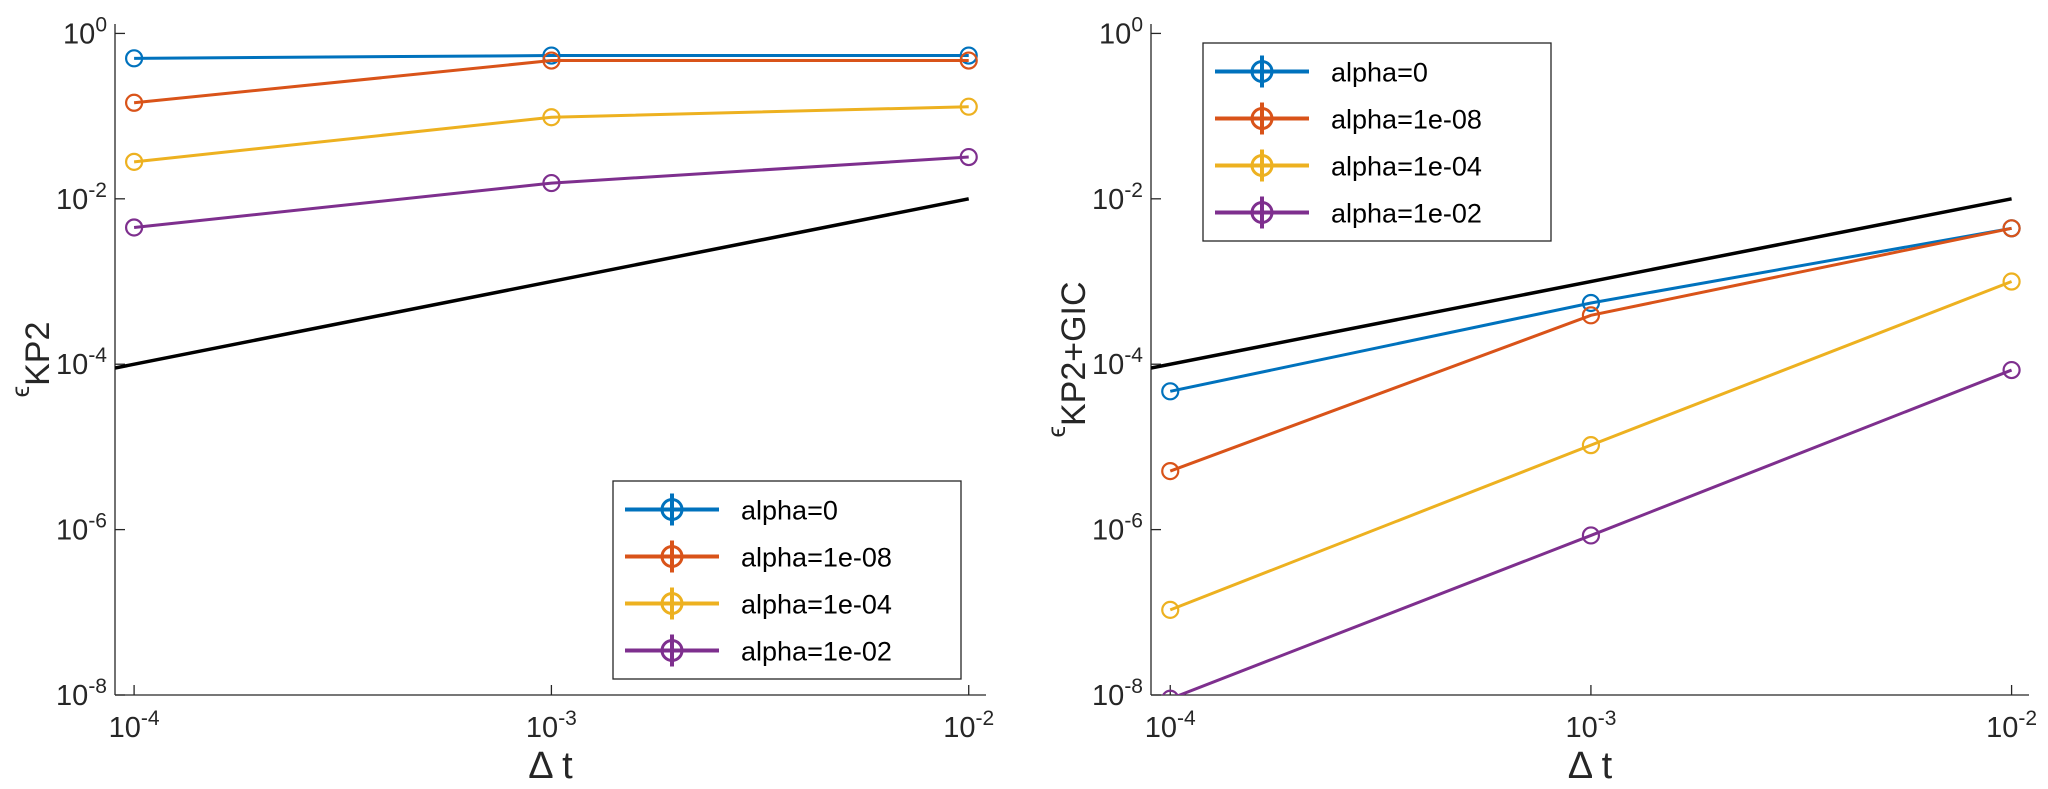 The width and height of the screenshot is (2048, 789). Describe the element at coordinates (1074, 353) in the screenshot. I see `y-label-sub: KP2+GIC` at that location.